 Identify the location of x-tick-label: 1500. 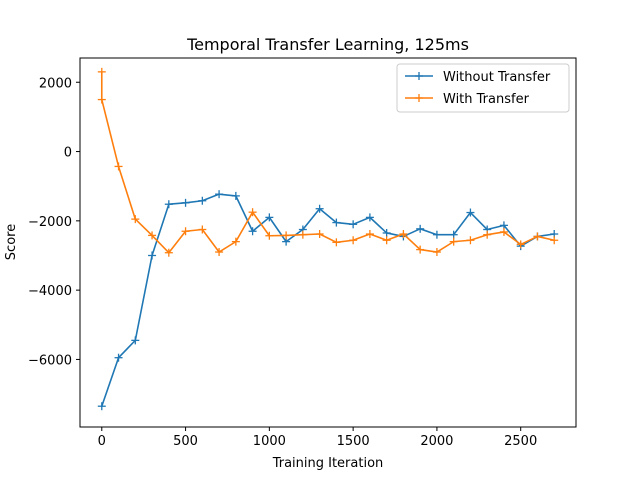
(353, 441).